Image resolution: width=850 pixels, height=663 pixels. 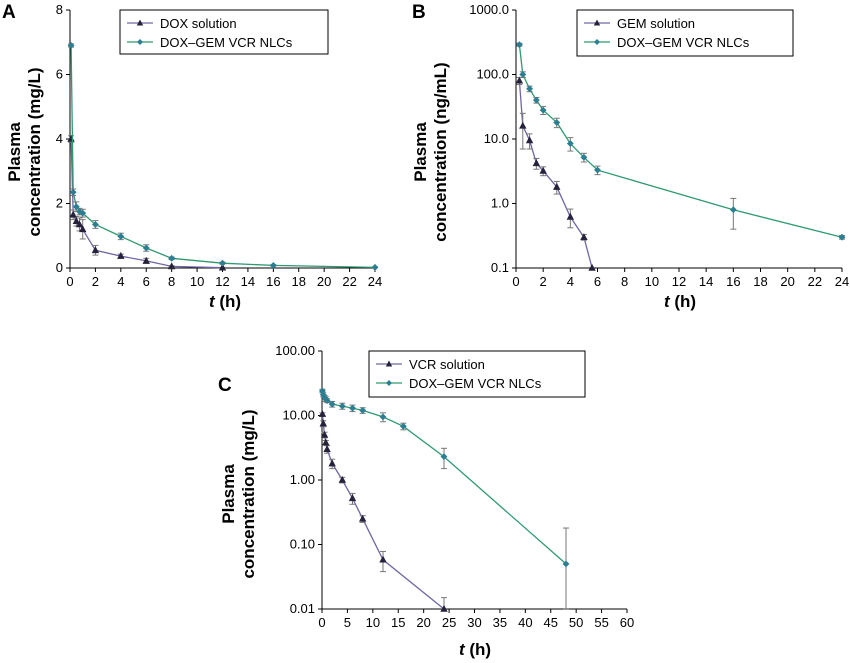 I want to click on legend-b: GEM solution DOX–GEM VCR NLCs, so click(x=685, y=33).